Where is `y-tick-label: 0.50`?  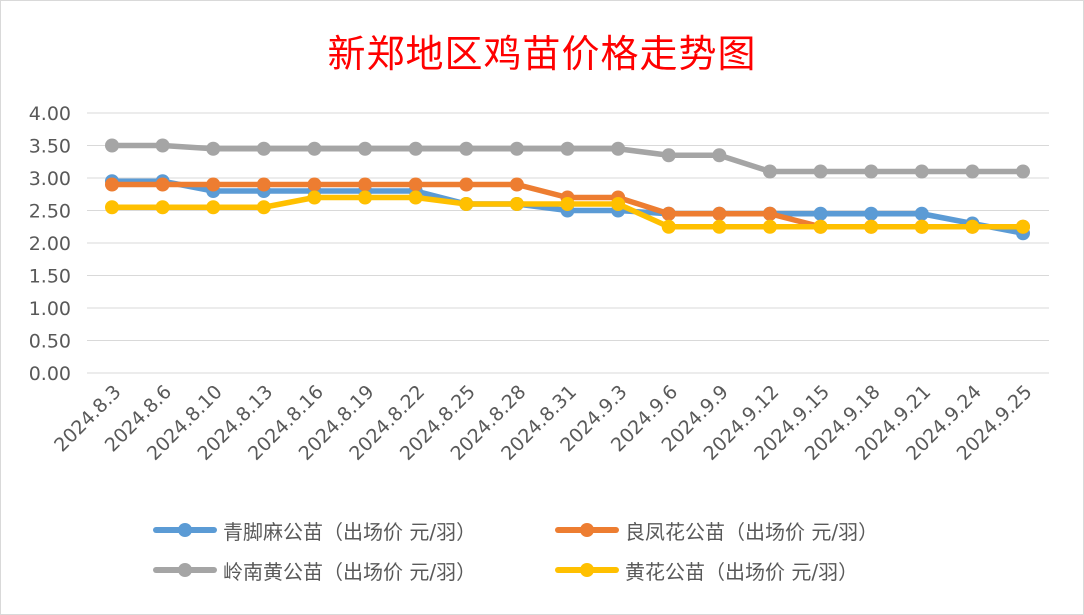
y-tick-label: 0.50 is located at coordinates (50, 342).